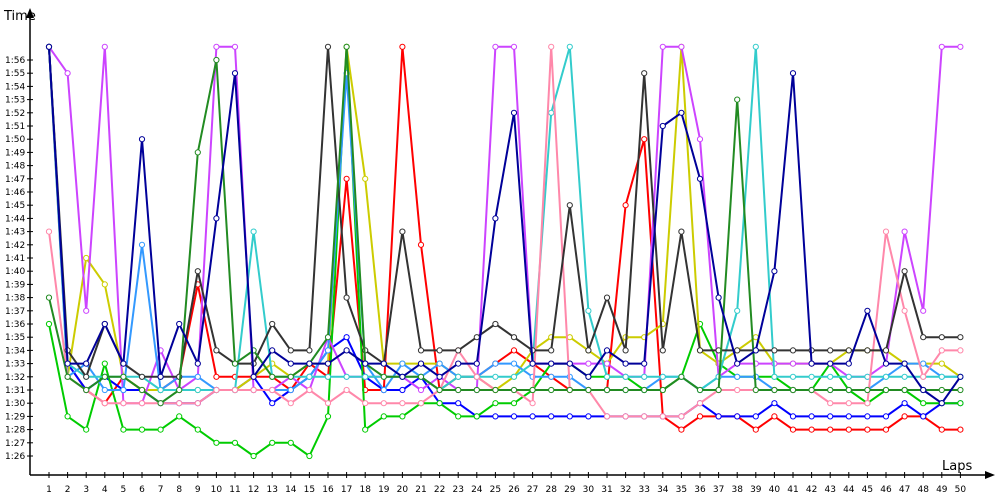  Describe the element at coordinates (681, 490) in the screenshot. I see `x-tick-label: 35` at that location.